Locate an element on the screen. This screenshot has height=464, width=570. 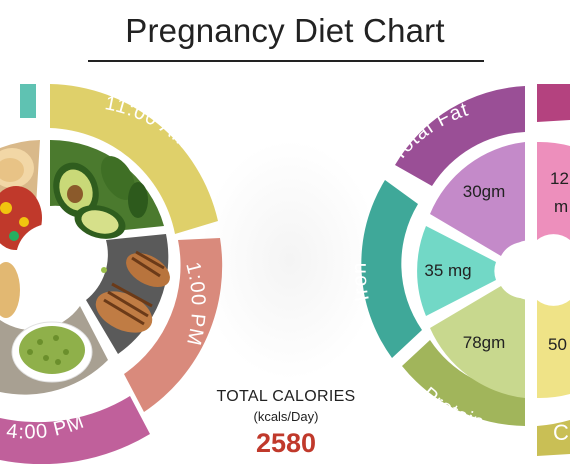
value-wedge-iron is located at coordinates (456, 271).